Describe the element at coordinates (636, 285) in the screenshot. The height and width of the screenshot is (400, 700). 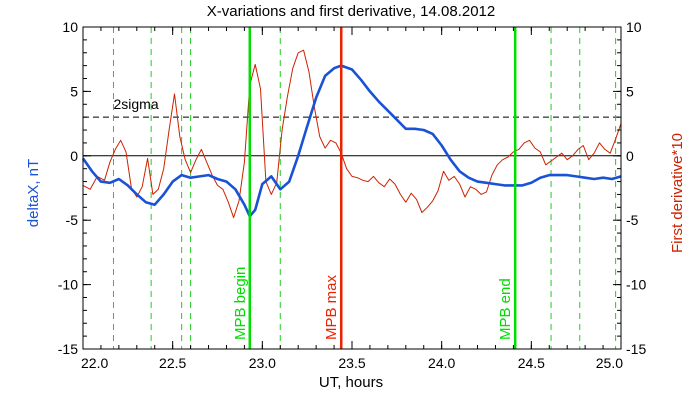
I see `y-tick-label-right: -10` at that location.